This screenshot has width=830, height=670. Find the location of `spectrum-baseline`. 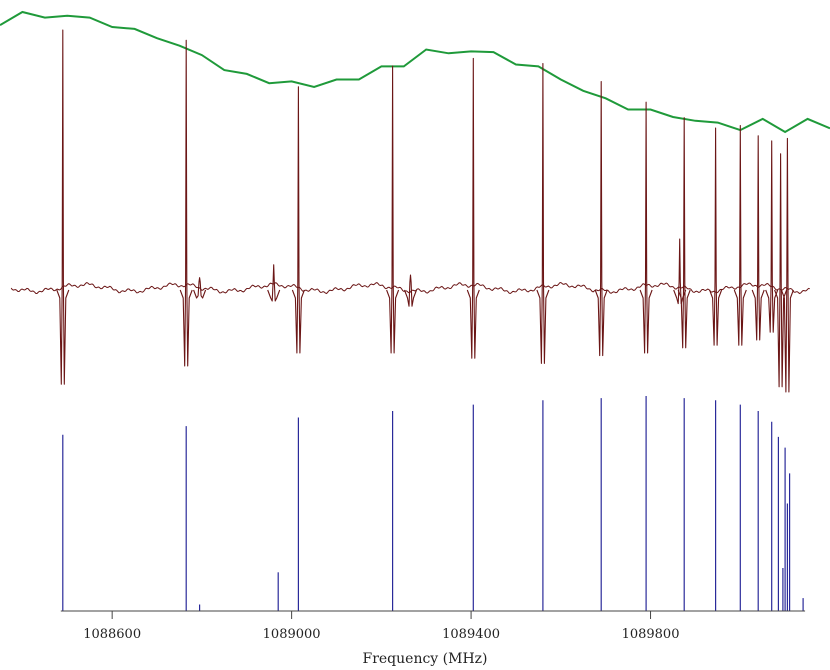

spectrum-baseline is located at coordinates (410, 288).